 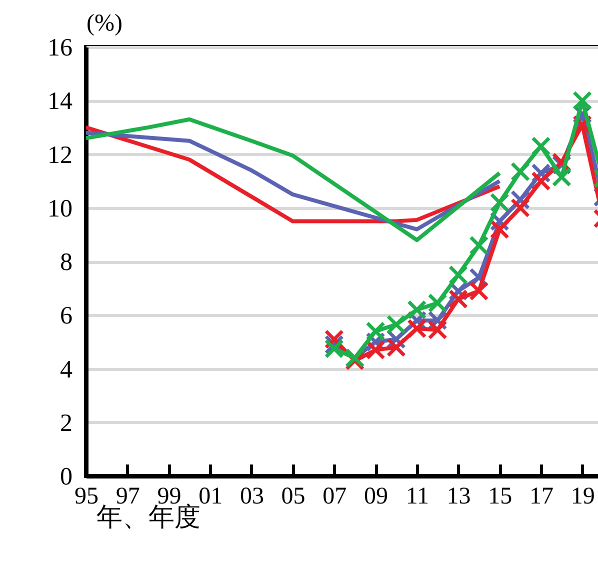 I want to click on x-tick-label: 15, so click(x=500, y=497).